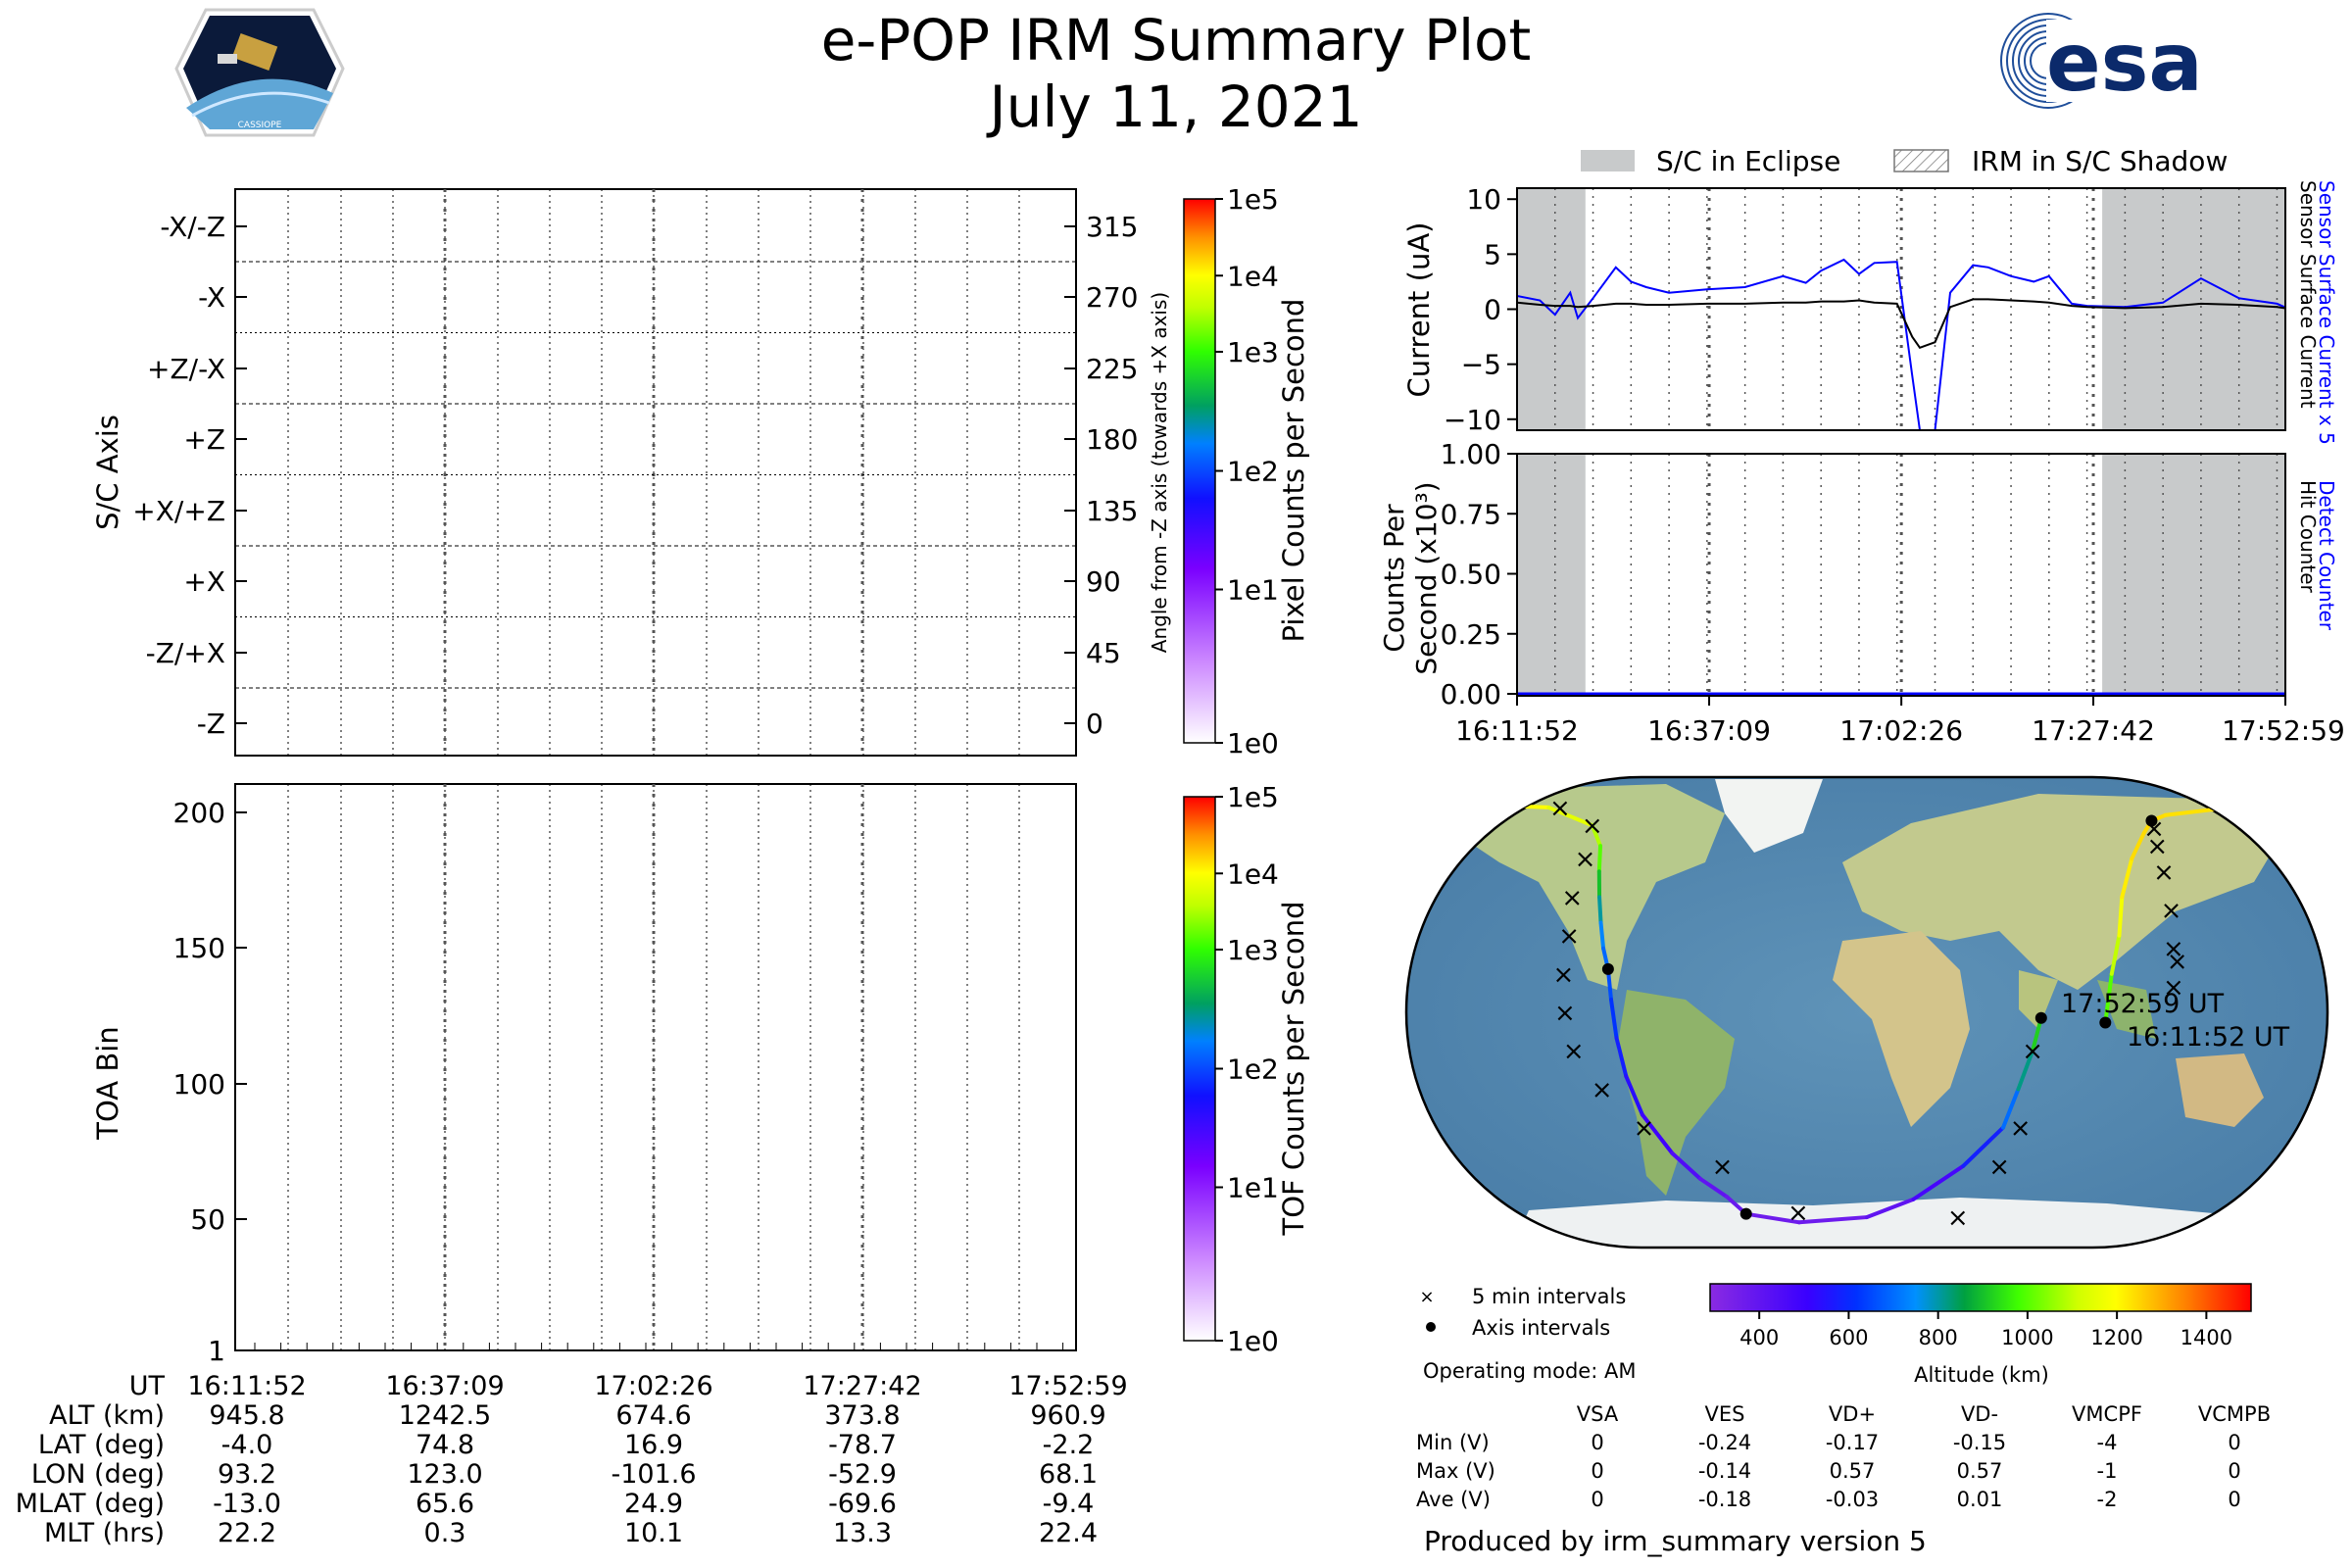 This screenshot has height=1568, width=2352. Describe the element at coordinates (1748, 161) in the screenshot. I see `eclipse-legend-label: S/C in Eclipse` at that location.